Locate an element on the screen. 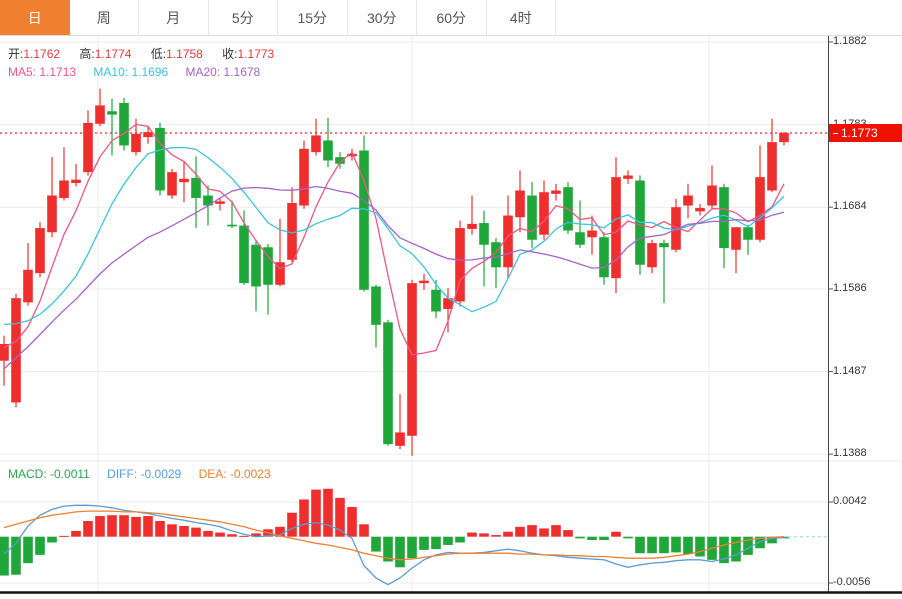 The image size is (902, 599). ma20-label: MA20: is located at coordinates (203, 72).